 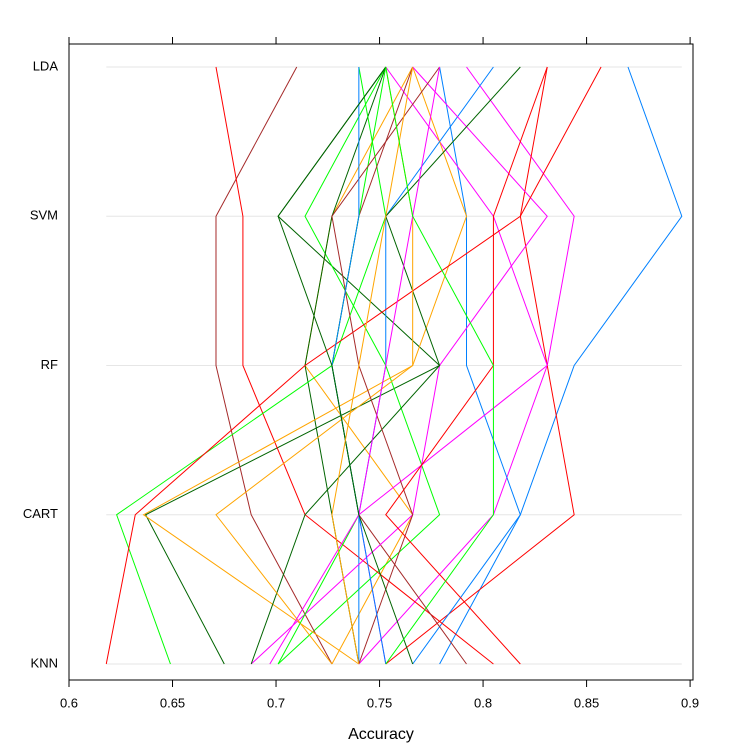 I want to click on y-tick-label: CART, so click(x=40, y=513).